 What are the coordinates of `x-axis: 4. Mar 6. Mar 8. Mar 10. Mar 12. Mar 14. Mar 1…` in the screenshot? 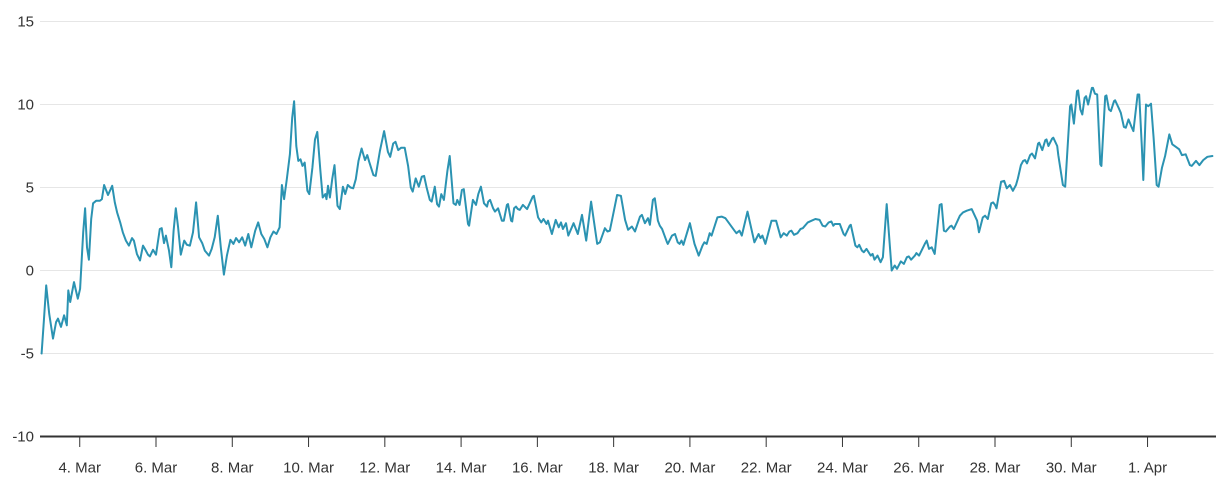 It's located at (628, 456).